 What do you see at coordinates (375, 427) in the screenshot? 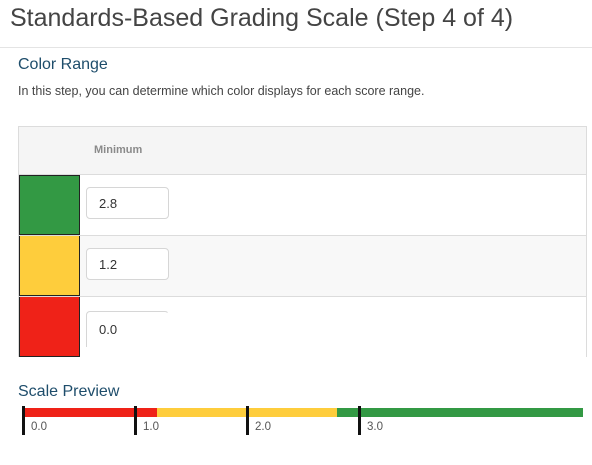
I see `scale-tick-label: 3.0` at bounding box center [375, 427].